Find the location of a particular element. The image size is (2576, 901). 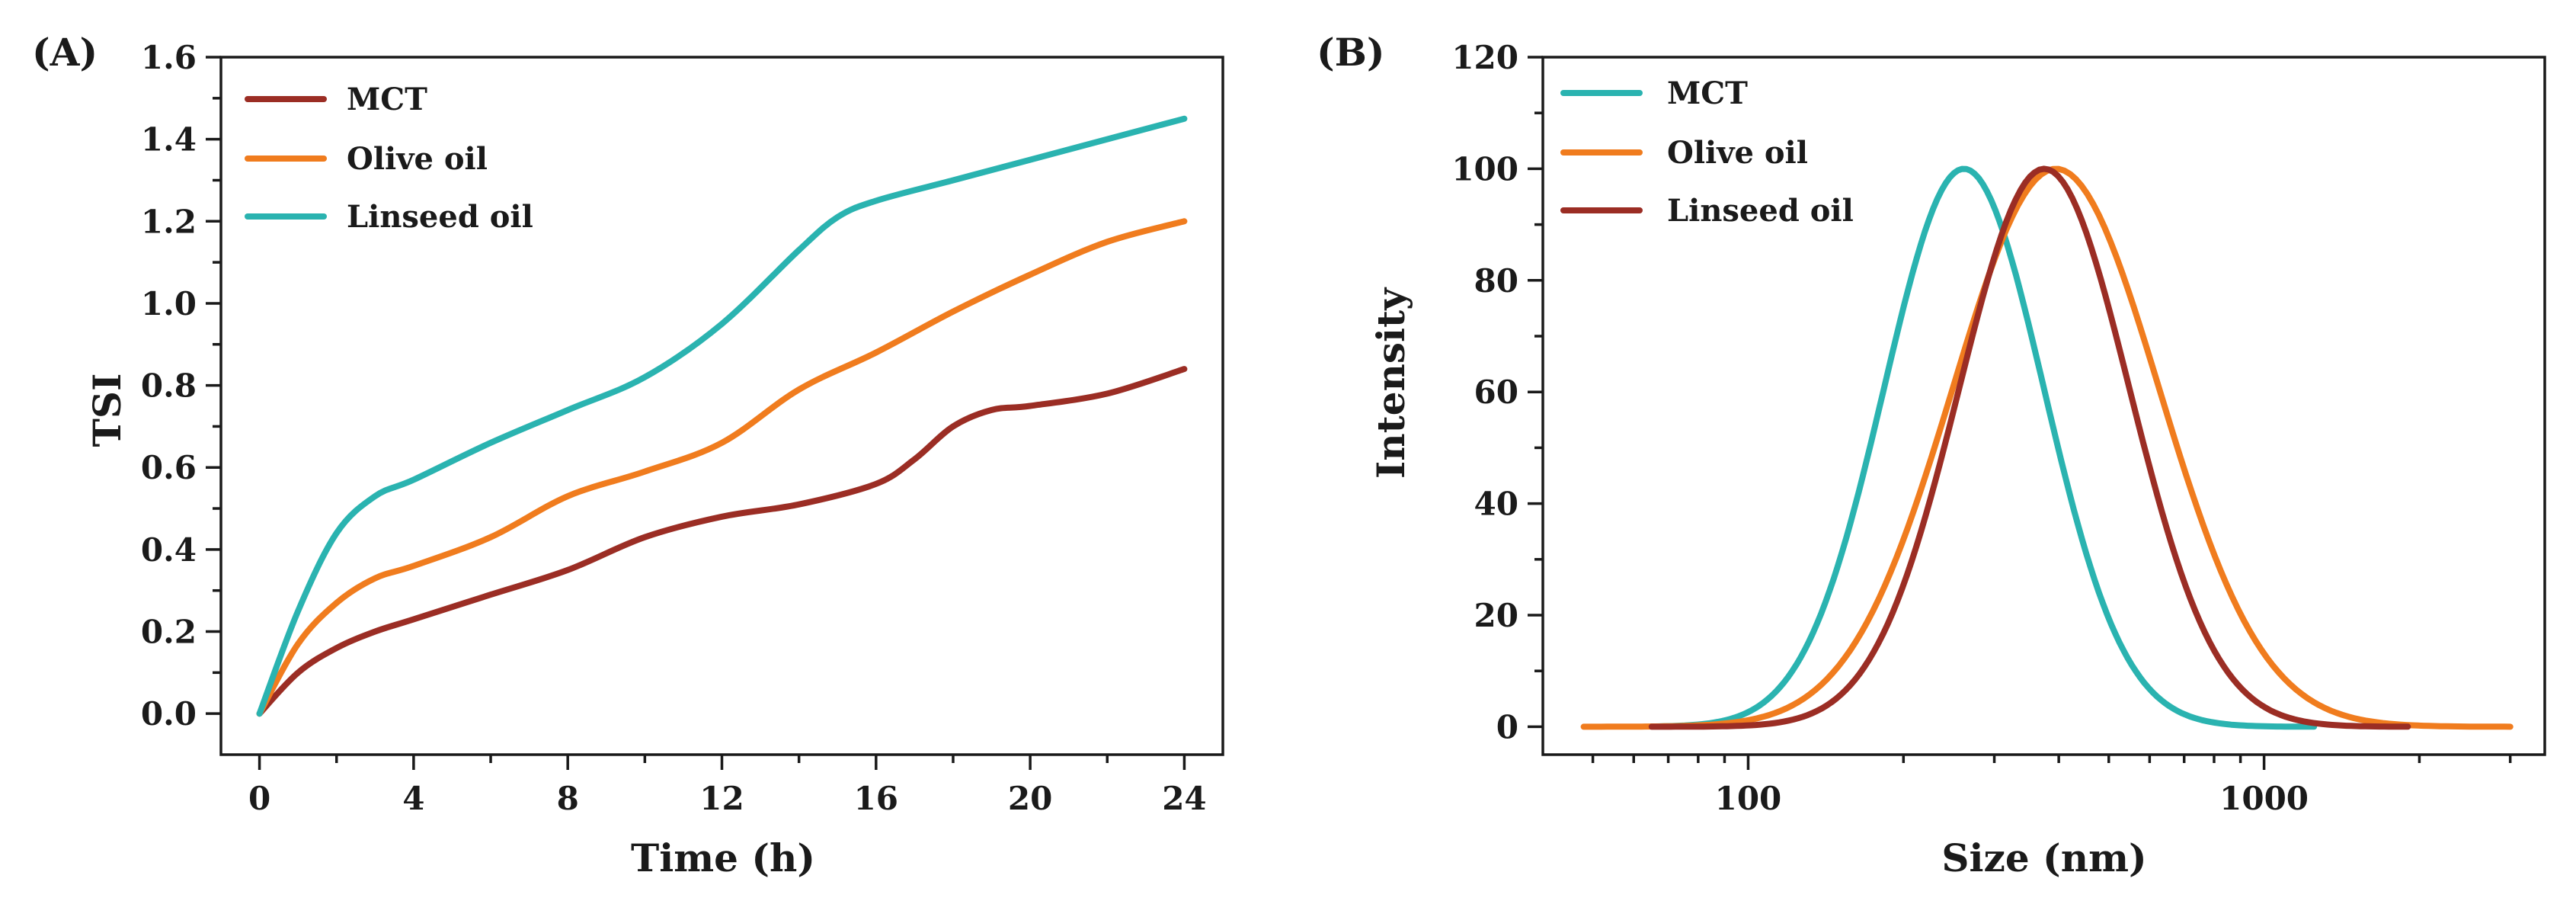

panel-b-y-tick-label: 20 is located at coordinates (1496, 616).